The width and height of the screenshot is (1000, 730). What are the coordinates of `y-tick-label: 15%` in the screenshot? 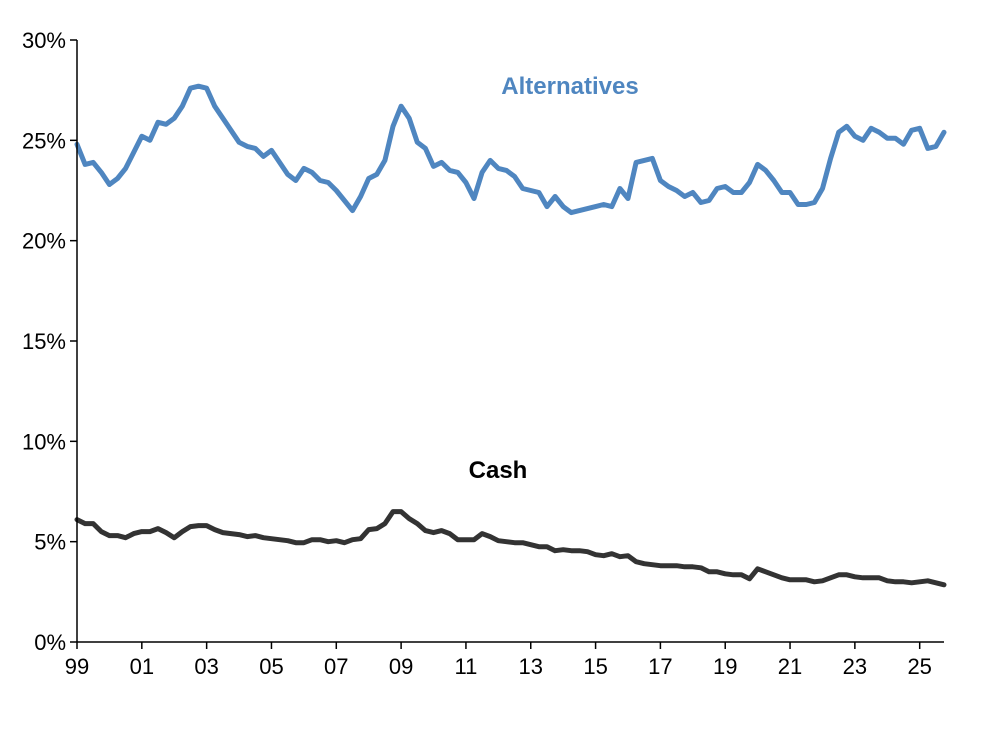 It's located at (44, 341).